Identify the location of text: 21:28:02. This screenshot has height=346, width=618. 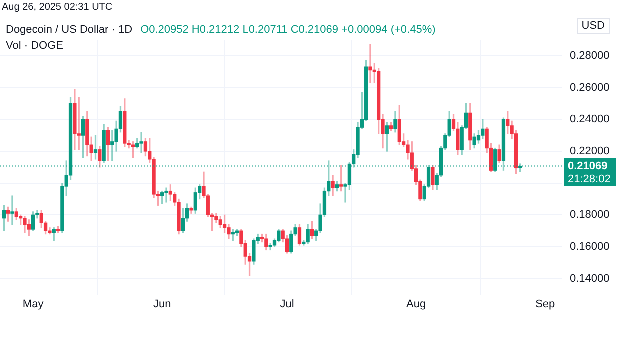
(589, 179).